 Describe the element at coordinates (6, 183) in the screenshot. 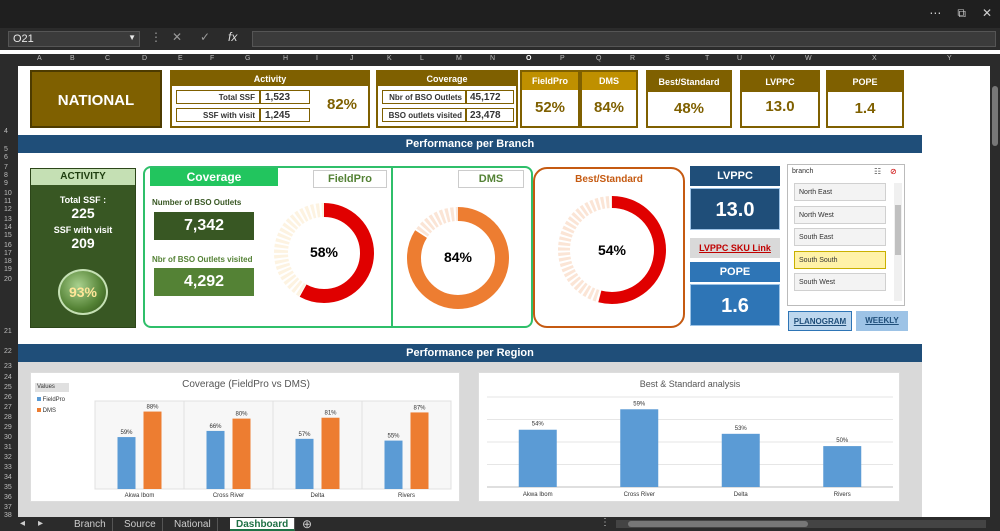

I see `row-header: 9` at that location.